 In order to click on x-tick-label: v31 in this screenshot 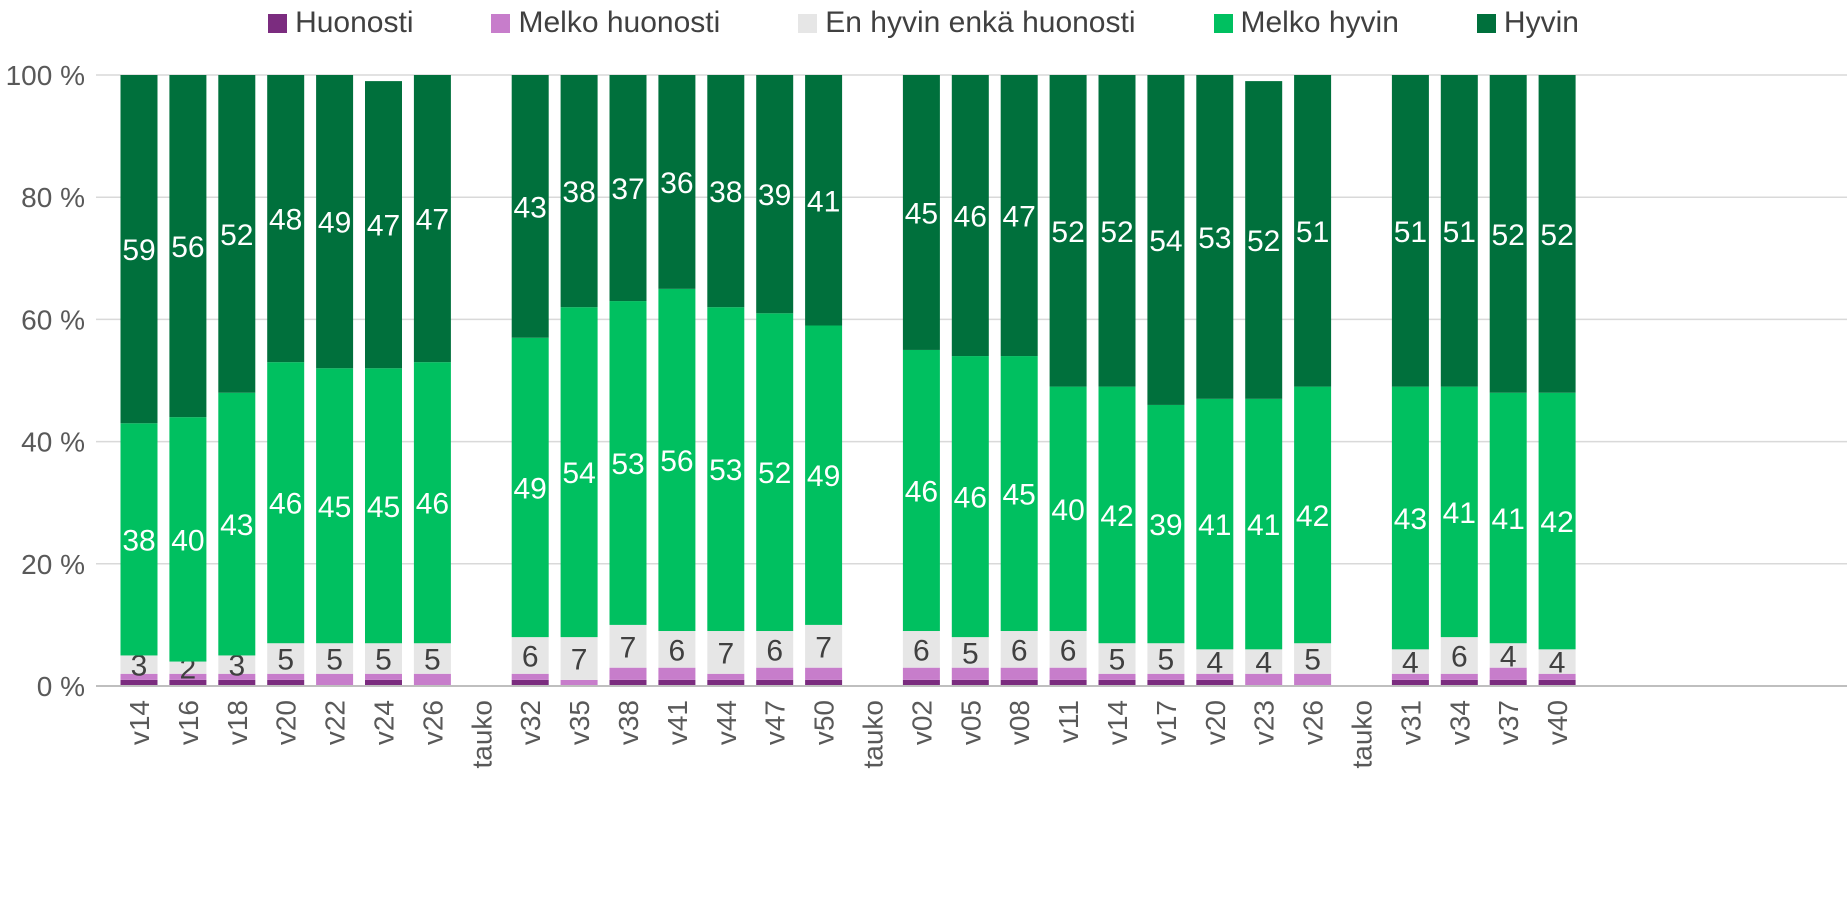, I will do `click(1410, 722)`.